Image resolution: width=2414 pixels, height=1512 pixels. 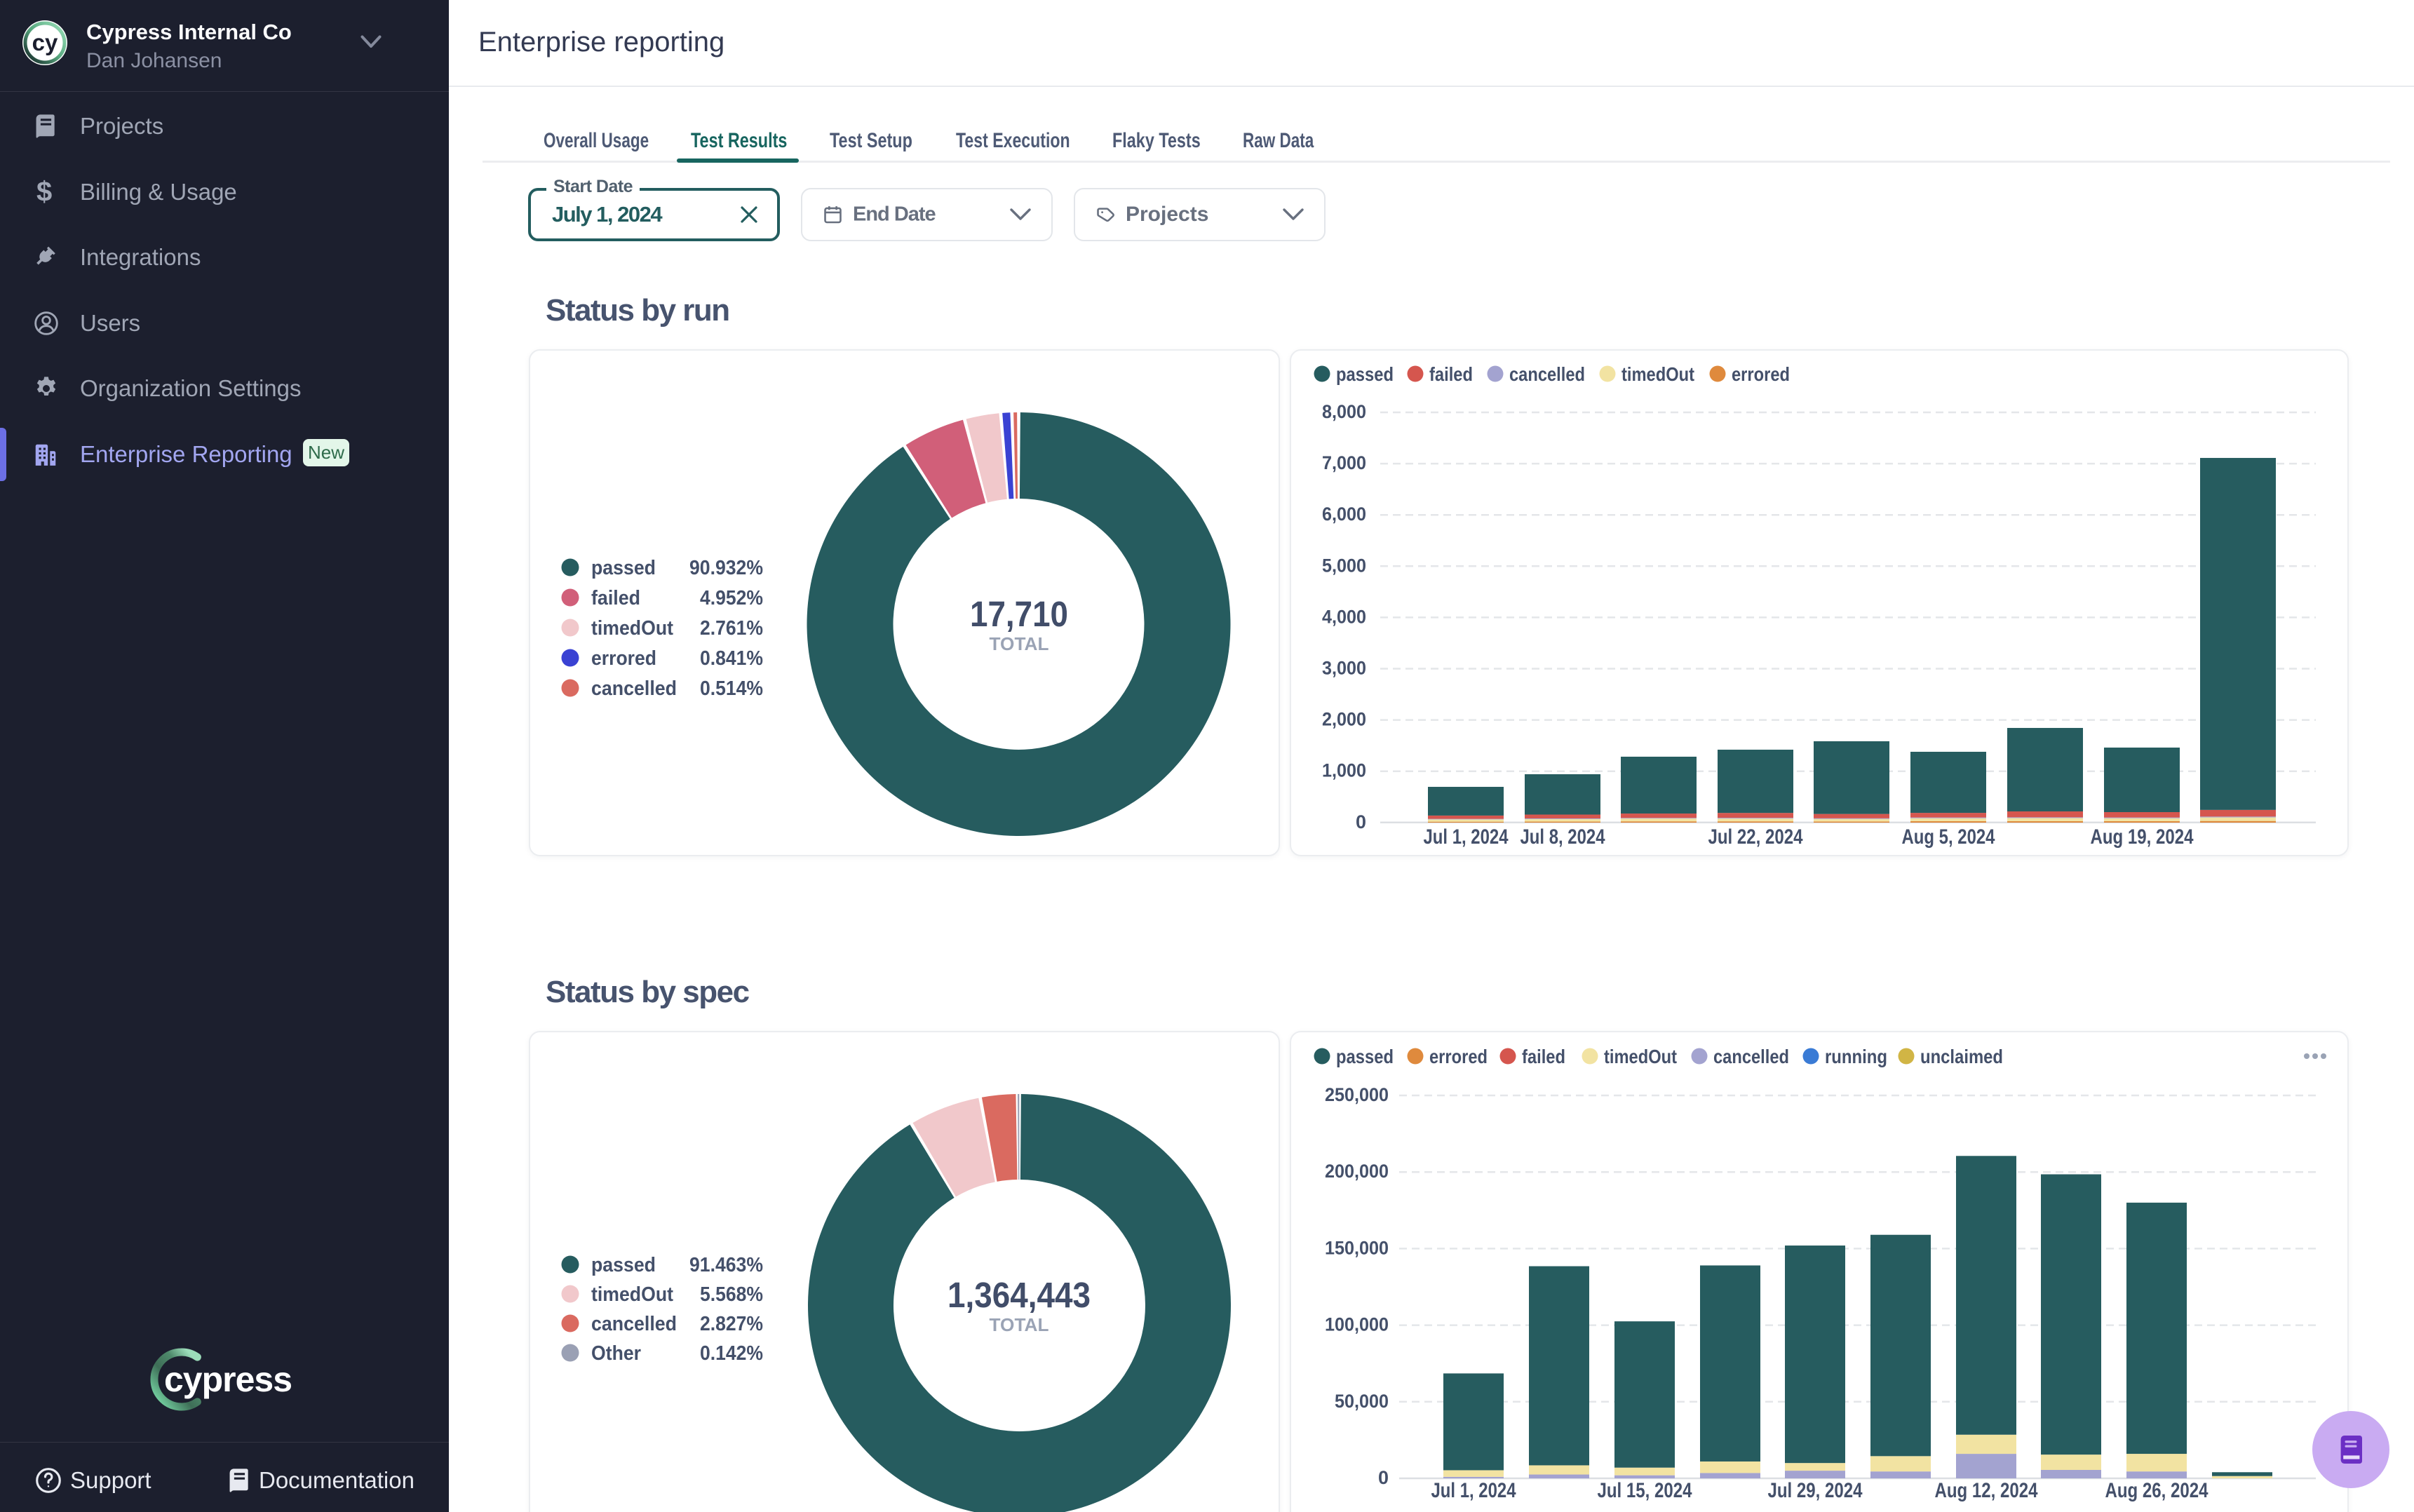 I want to click on svg-text: 6,000, so click(x=1344, y=514).